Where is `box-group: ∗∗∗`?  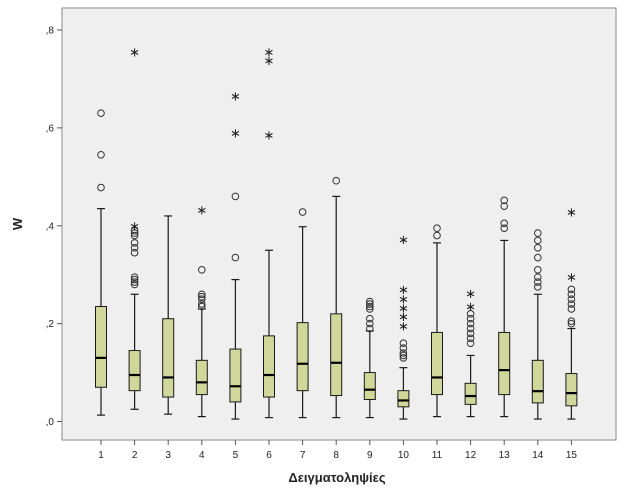 box-group: ∗∗∗ is located at coordinates (269, 232).